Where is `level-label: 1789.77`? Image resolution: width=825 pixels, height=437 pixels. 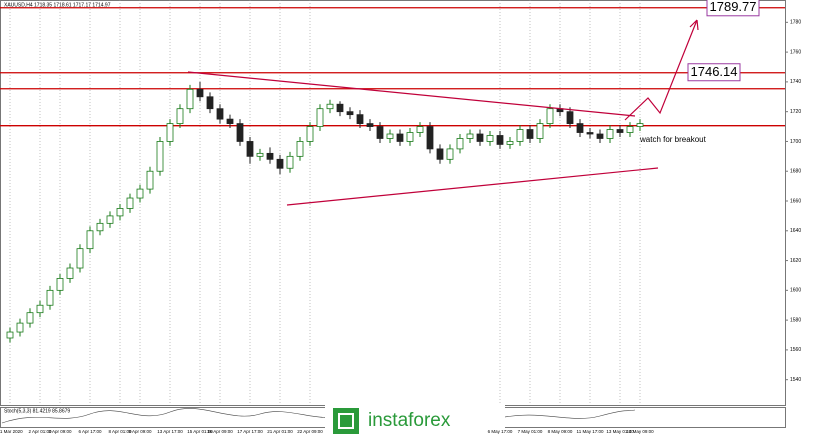 level-label: 1789.77 is located at coordinates (733, 7).